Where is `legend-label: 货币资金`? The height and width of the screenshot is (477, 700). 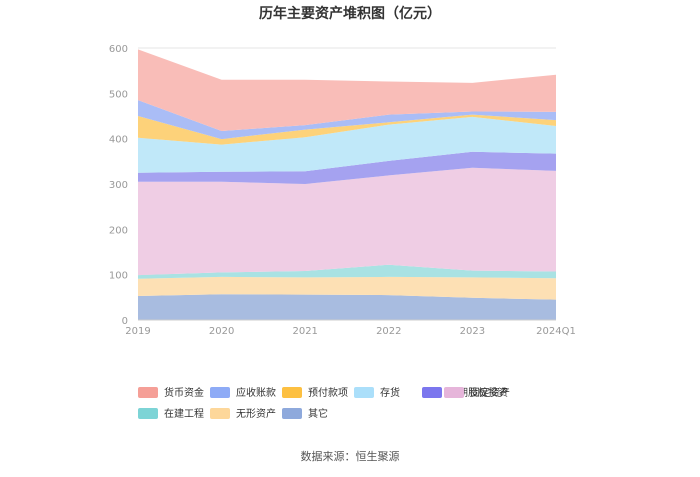 legend-label: 货币资金 is located at coordinates (184, 392).